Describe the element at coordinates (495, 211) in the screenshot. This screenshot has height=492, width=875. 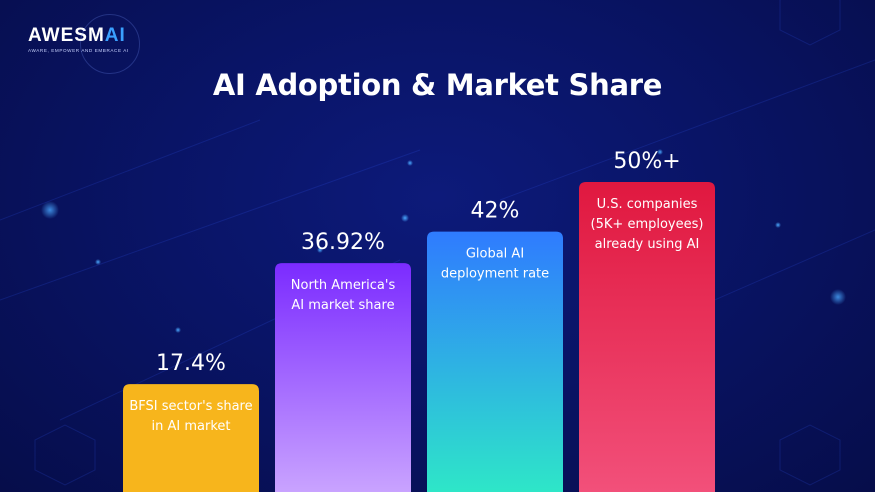
I see `value-label-3: 42%` at that location.